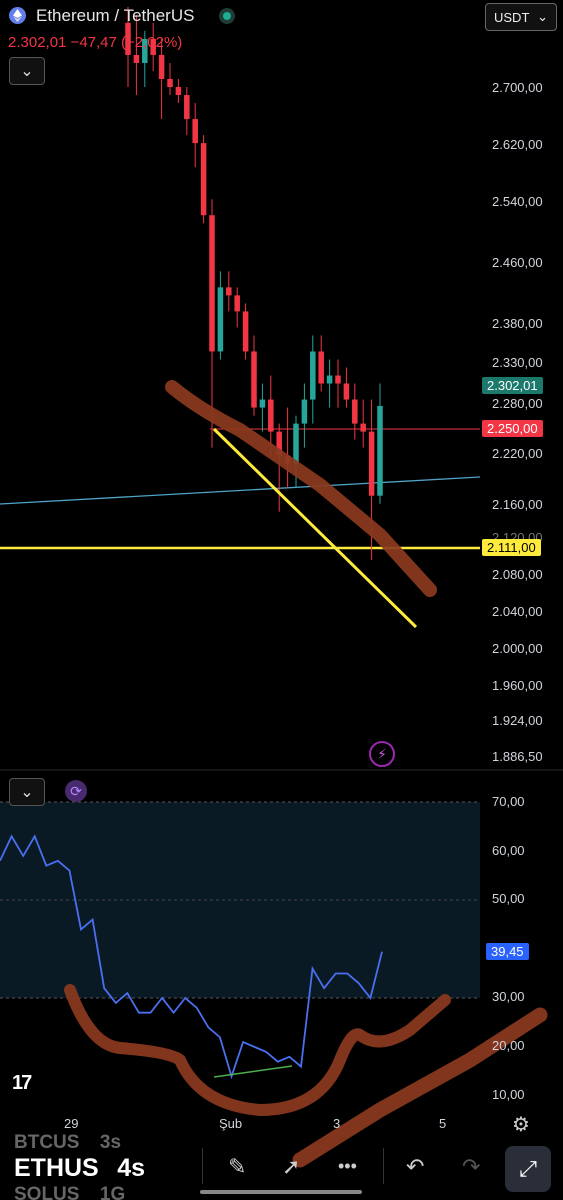  Describe the element at coordinates (240, 490) in the screenshot. I see `cyan-trendline` at that location.